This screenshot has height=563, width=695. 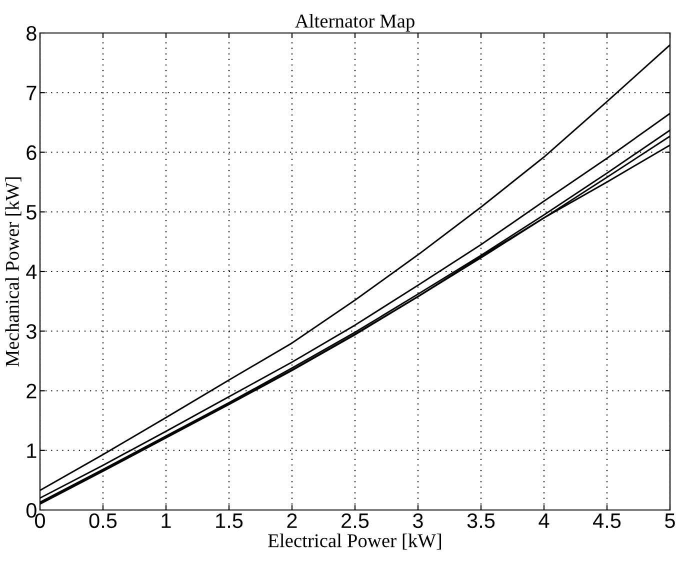 I want to click on x-tick-label: 5, so click(x=670, y=521).